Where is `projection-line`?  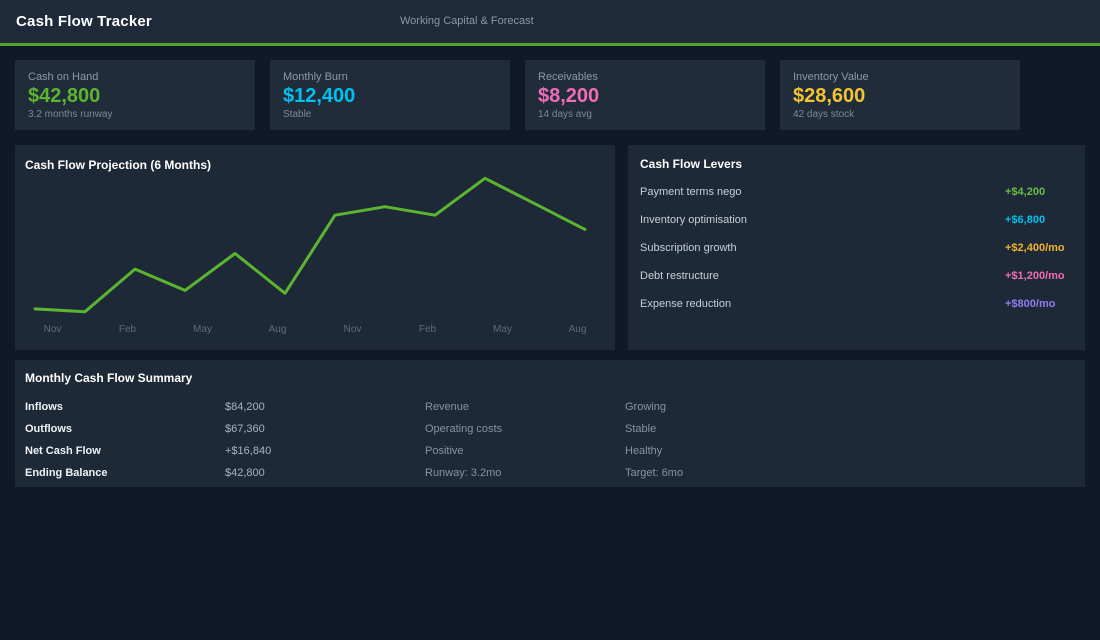 projection-line is located at coordinates (310, 245).